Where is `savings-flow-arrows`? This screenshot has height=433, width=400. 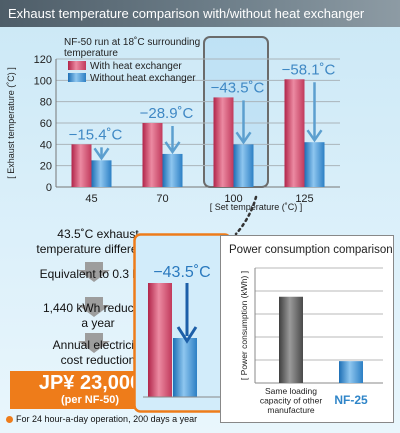 savings-flow-arrows is located at coordinates (94, 307).